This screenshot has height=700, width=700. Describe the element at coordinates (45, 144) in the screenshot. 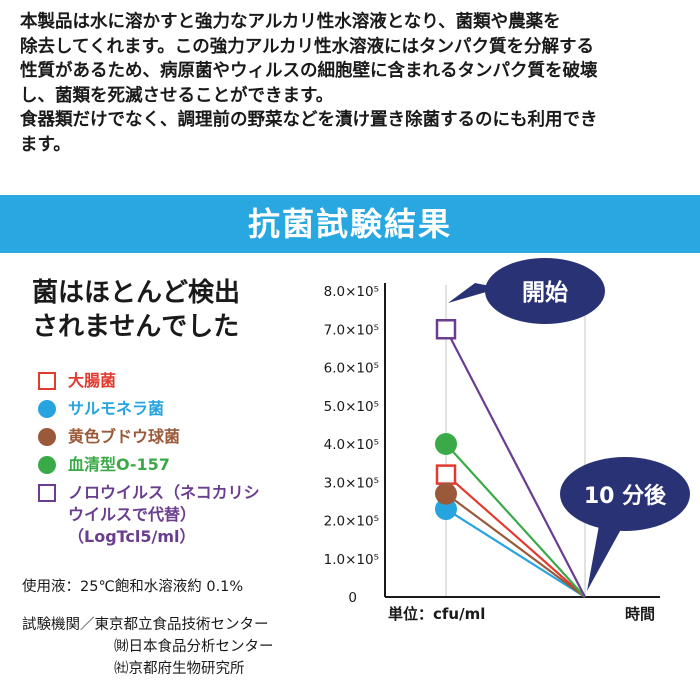

I see `intro-line: ます。` at that location.